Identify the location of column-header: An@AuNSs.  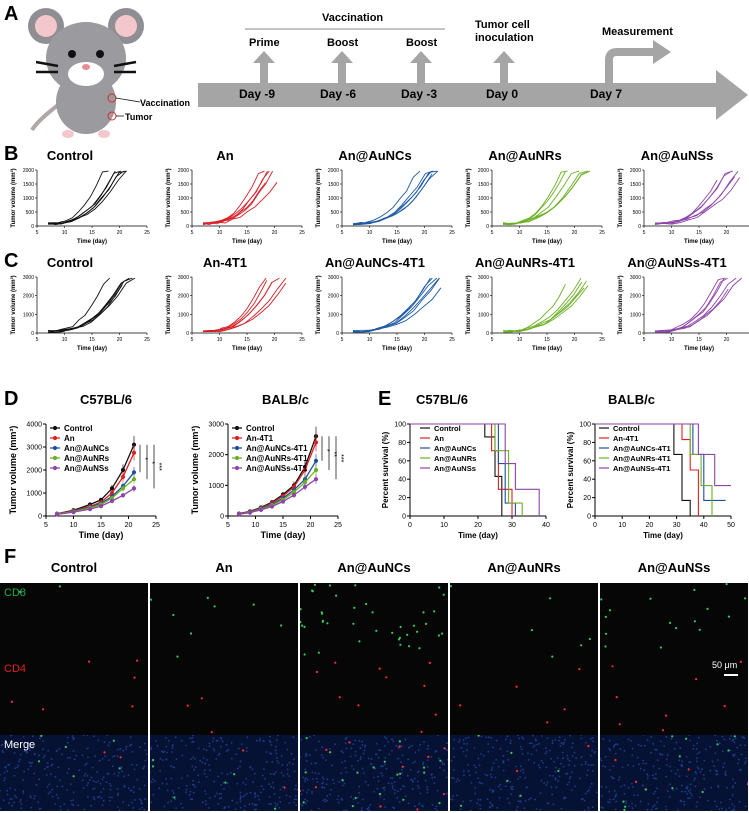
(674, 567).